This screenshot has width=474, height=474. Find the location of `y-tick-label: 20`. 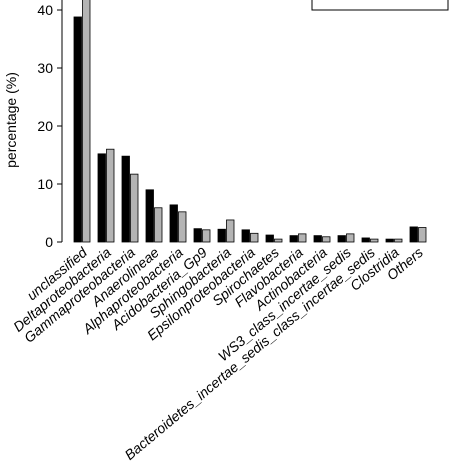

y-tick-label: 20 is located at coordinates (45, 126).